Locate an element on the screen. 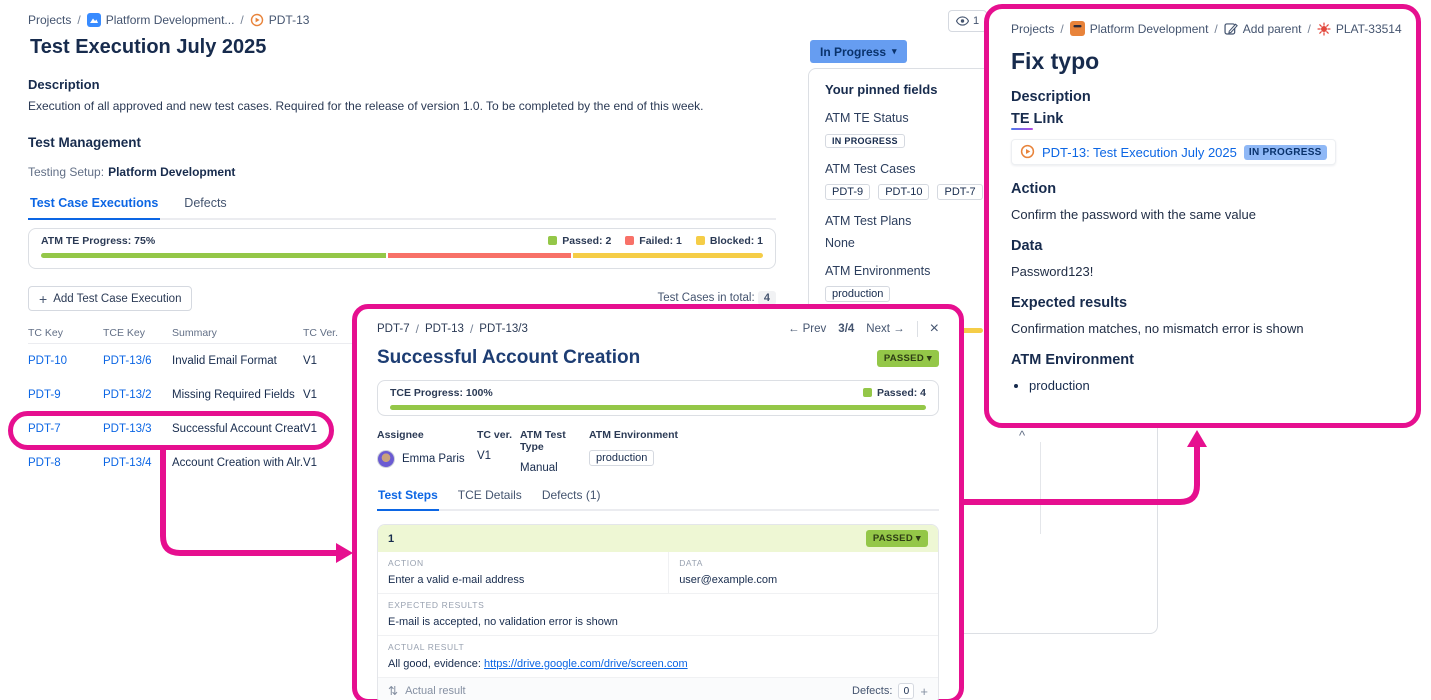 The image size is (1431, 700). next-button: Next → is located at coordinates (885, 329).